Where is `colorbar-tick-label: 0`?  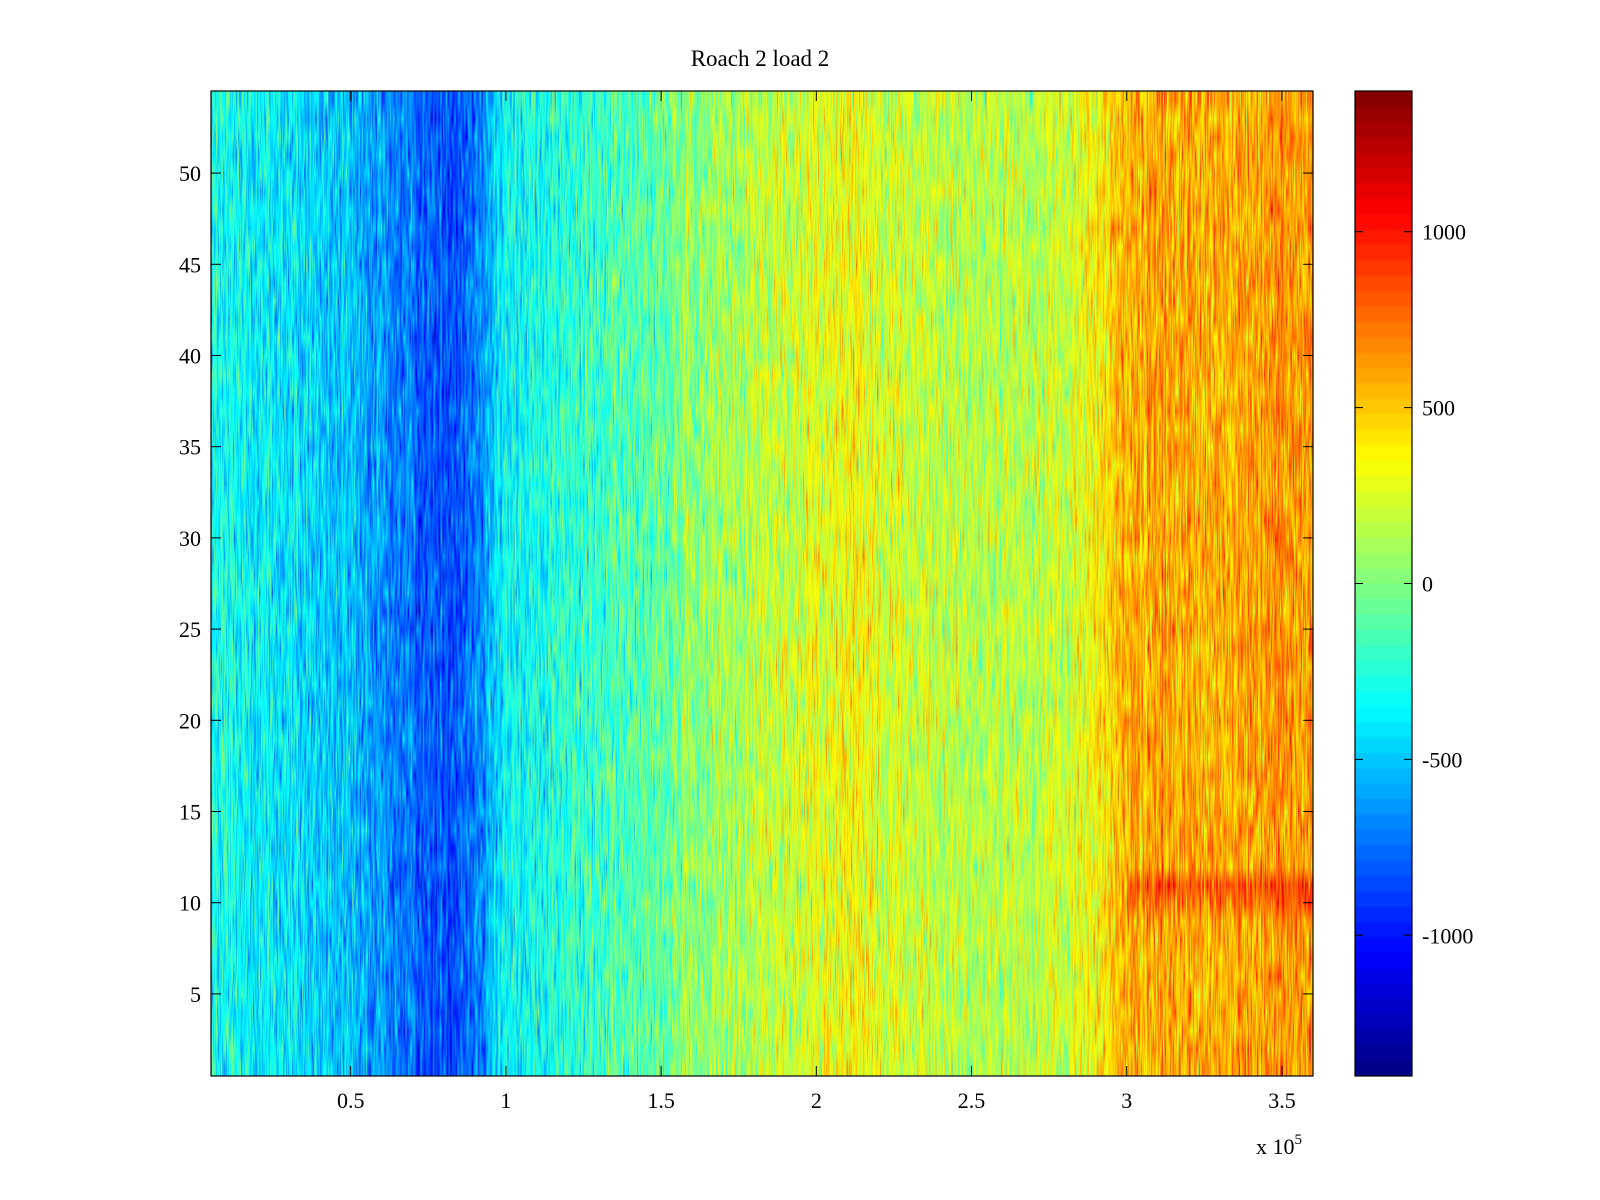
colorbar-tick-label: 0 is located at coordinates (1427, 584).